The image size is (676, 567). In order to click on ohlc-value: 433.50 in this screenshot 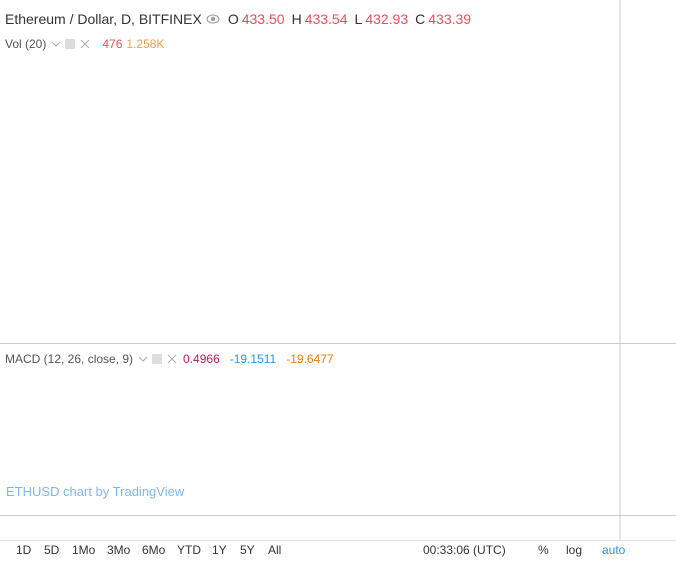, I will do `click(263, 19)`.